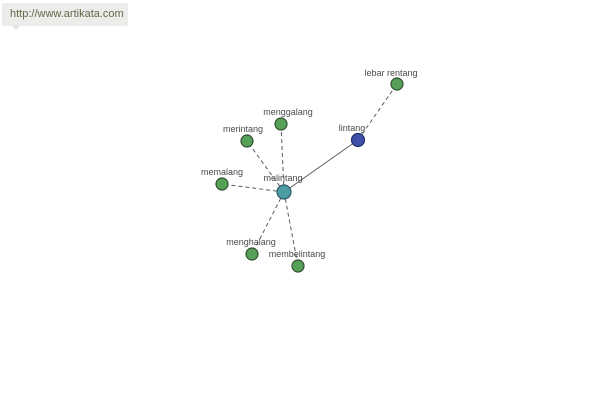 This screenshot has height=400, width=600. Describe the element at coordinates (352, 128) in the screenshot. I see `graph-node-label-lintang: lintang` at that location.